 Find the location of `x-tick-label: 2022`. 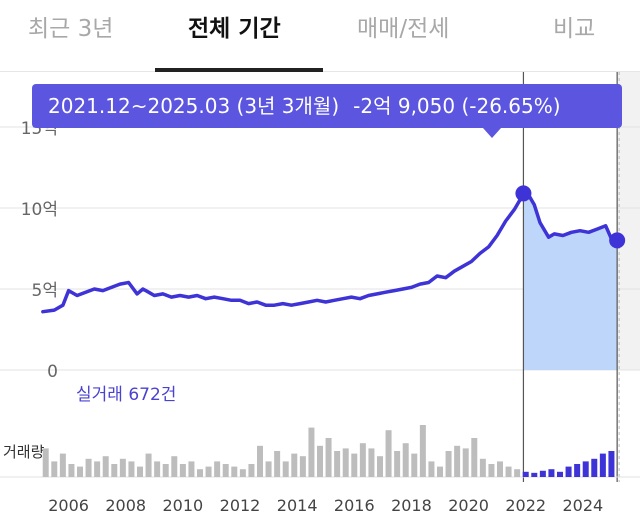

x-tick-label: 2022 is located at coordinates (525, 505).